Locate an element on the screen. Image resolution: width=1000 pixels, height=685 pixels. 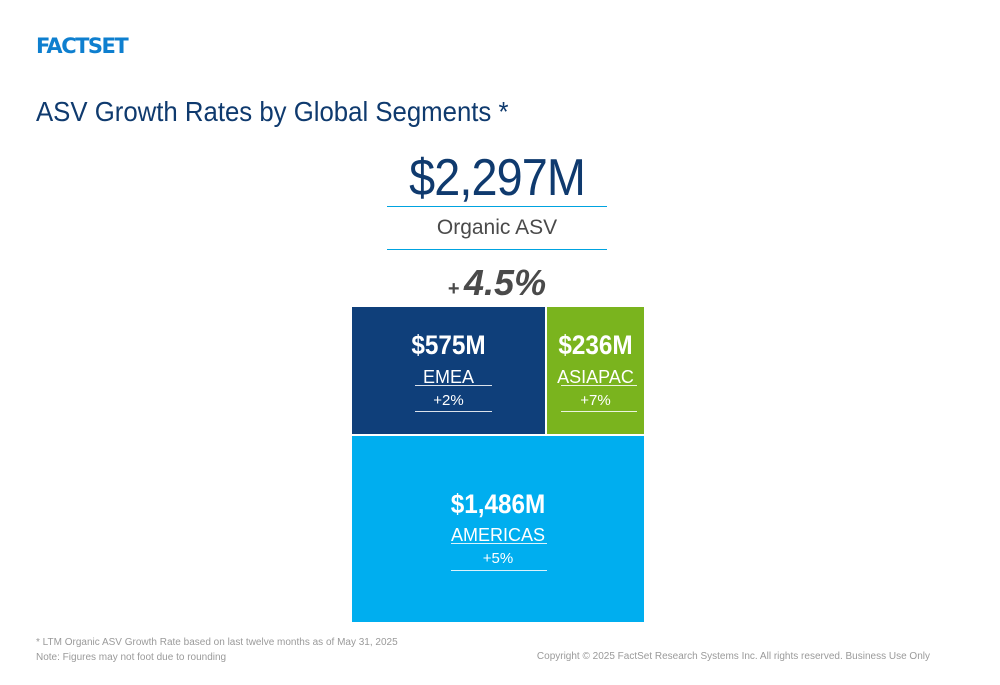
total-growth-sign: + is located at coordinates (453, 289).